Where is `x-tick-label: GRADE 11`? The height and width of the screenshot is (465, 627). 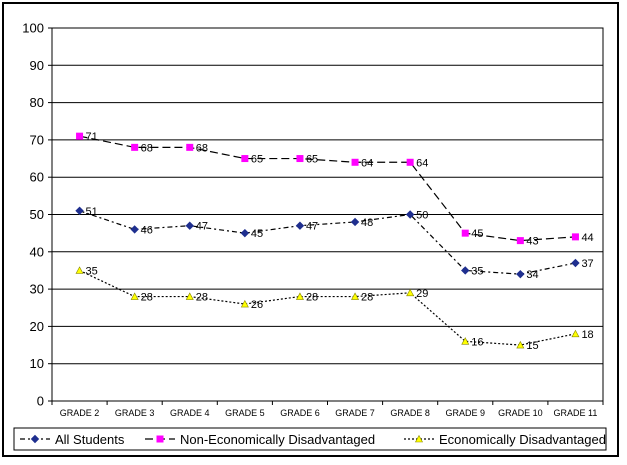
x-tick-label: GRADE 11 is located at coordinates (576, 413).